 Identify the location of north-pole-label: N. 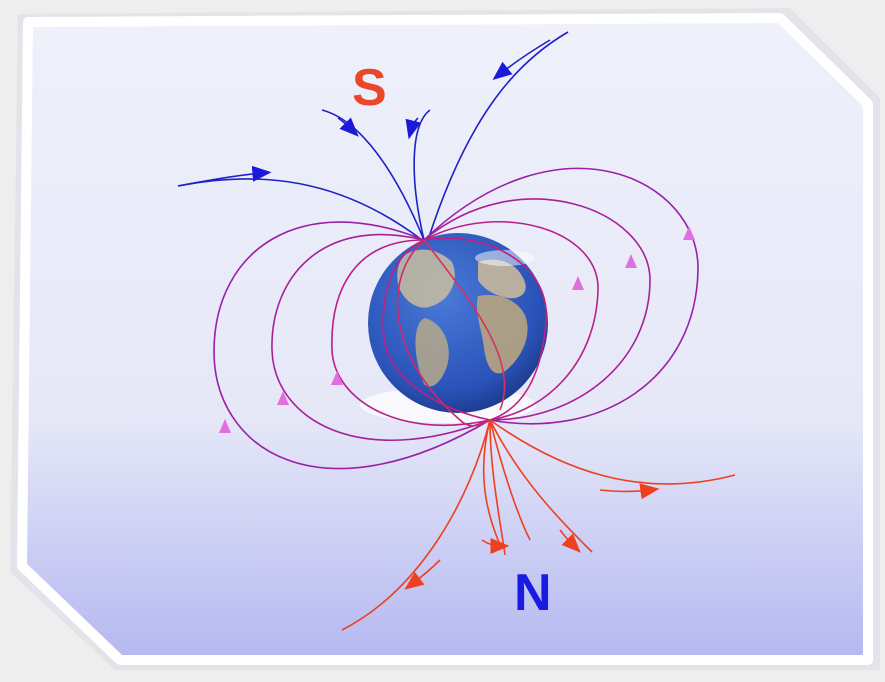
(533, 593).